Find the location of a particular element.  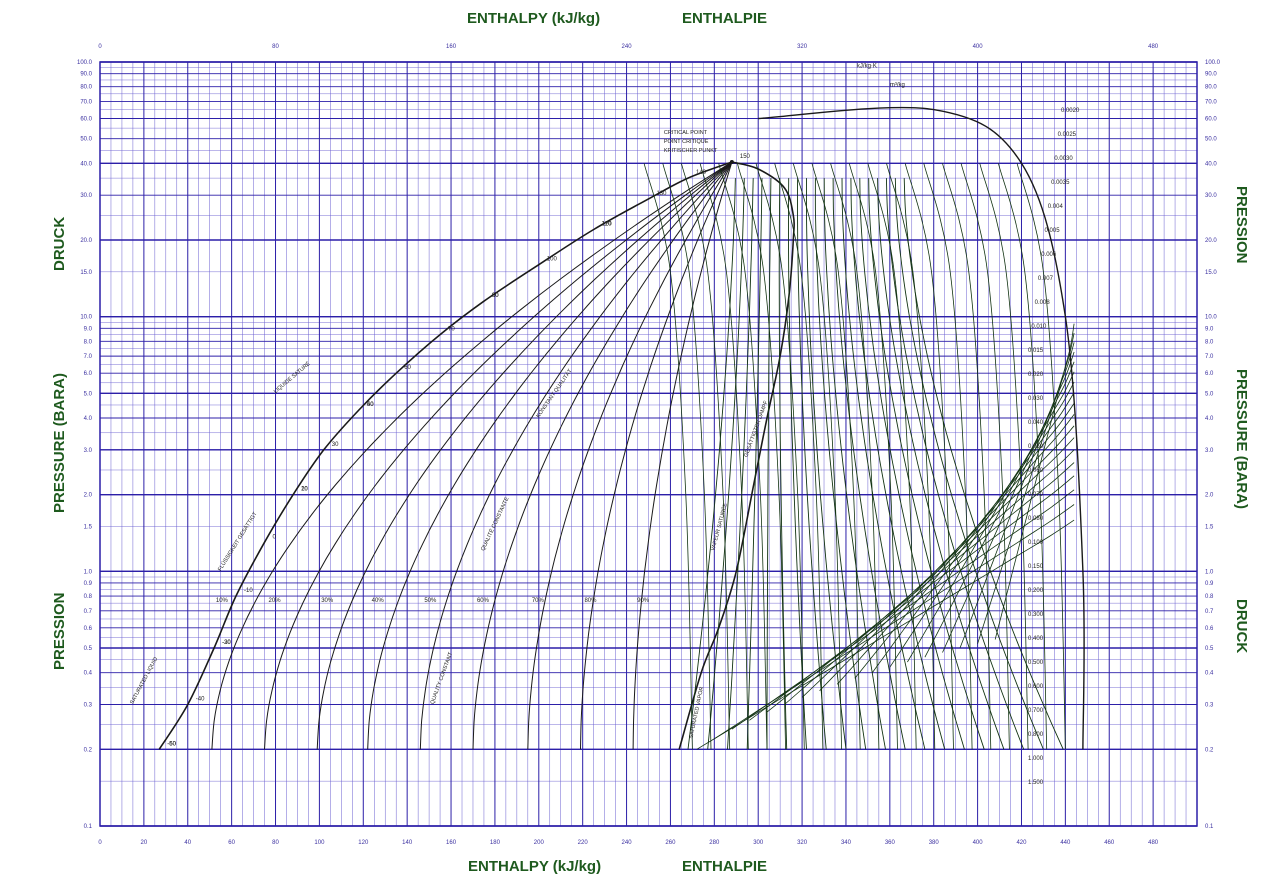

top-tick-label: 400 is located at coordinates (978, 47).